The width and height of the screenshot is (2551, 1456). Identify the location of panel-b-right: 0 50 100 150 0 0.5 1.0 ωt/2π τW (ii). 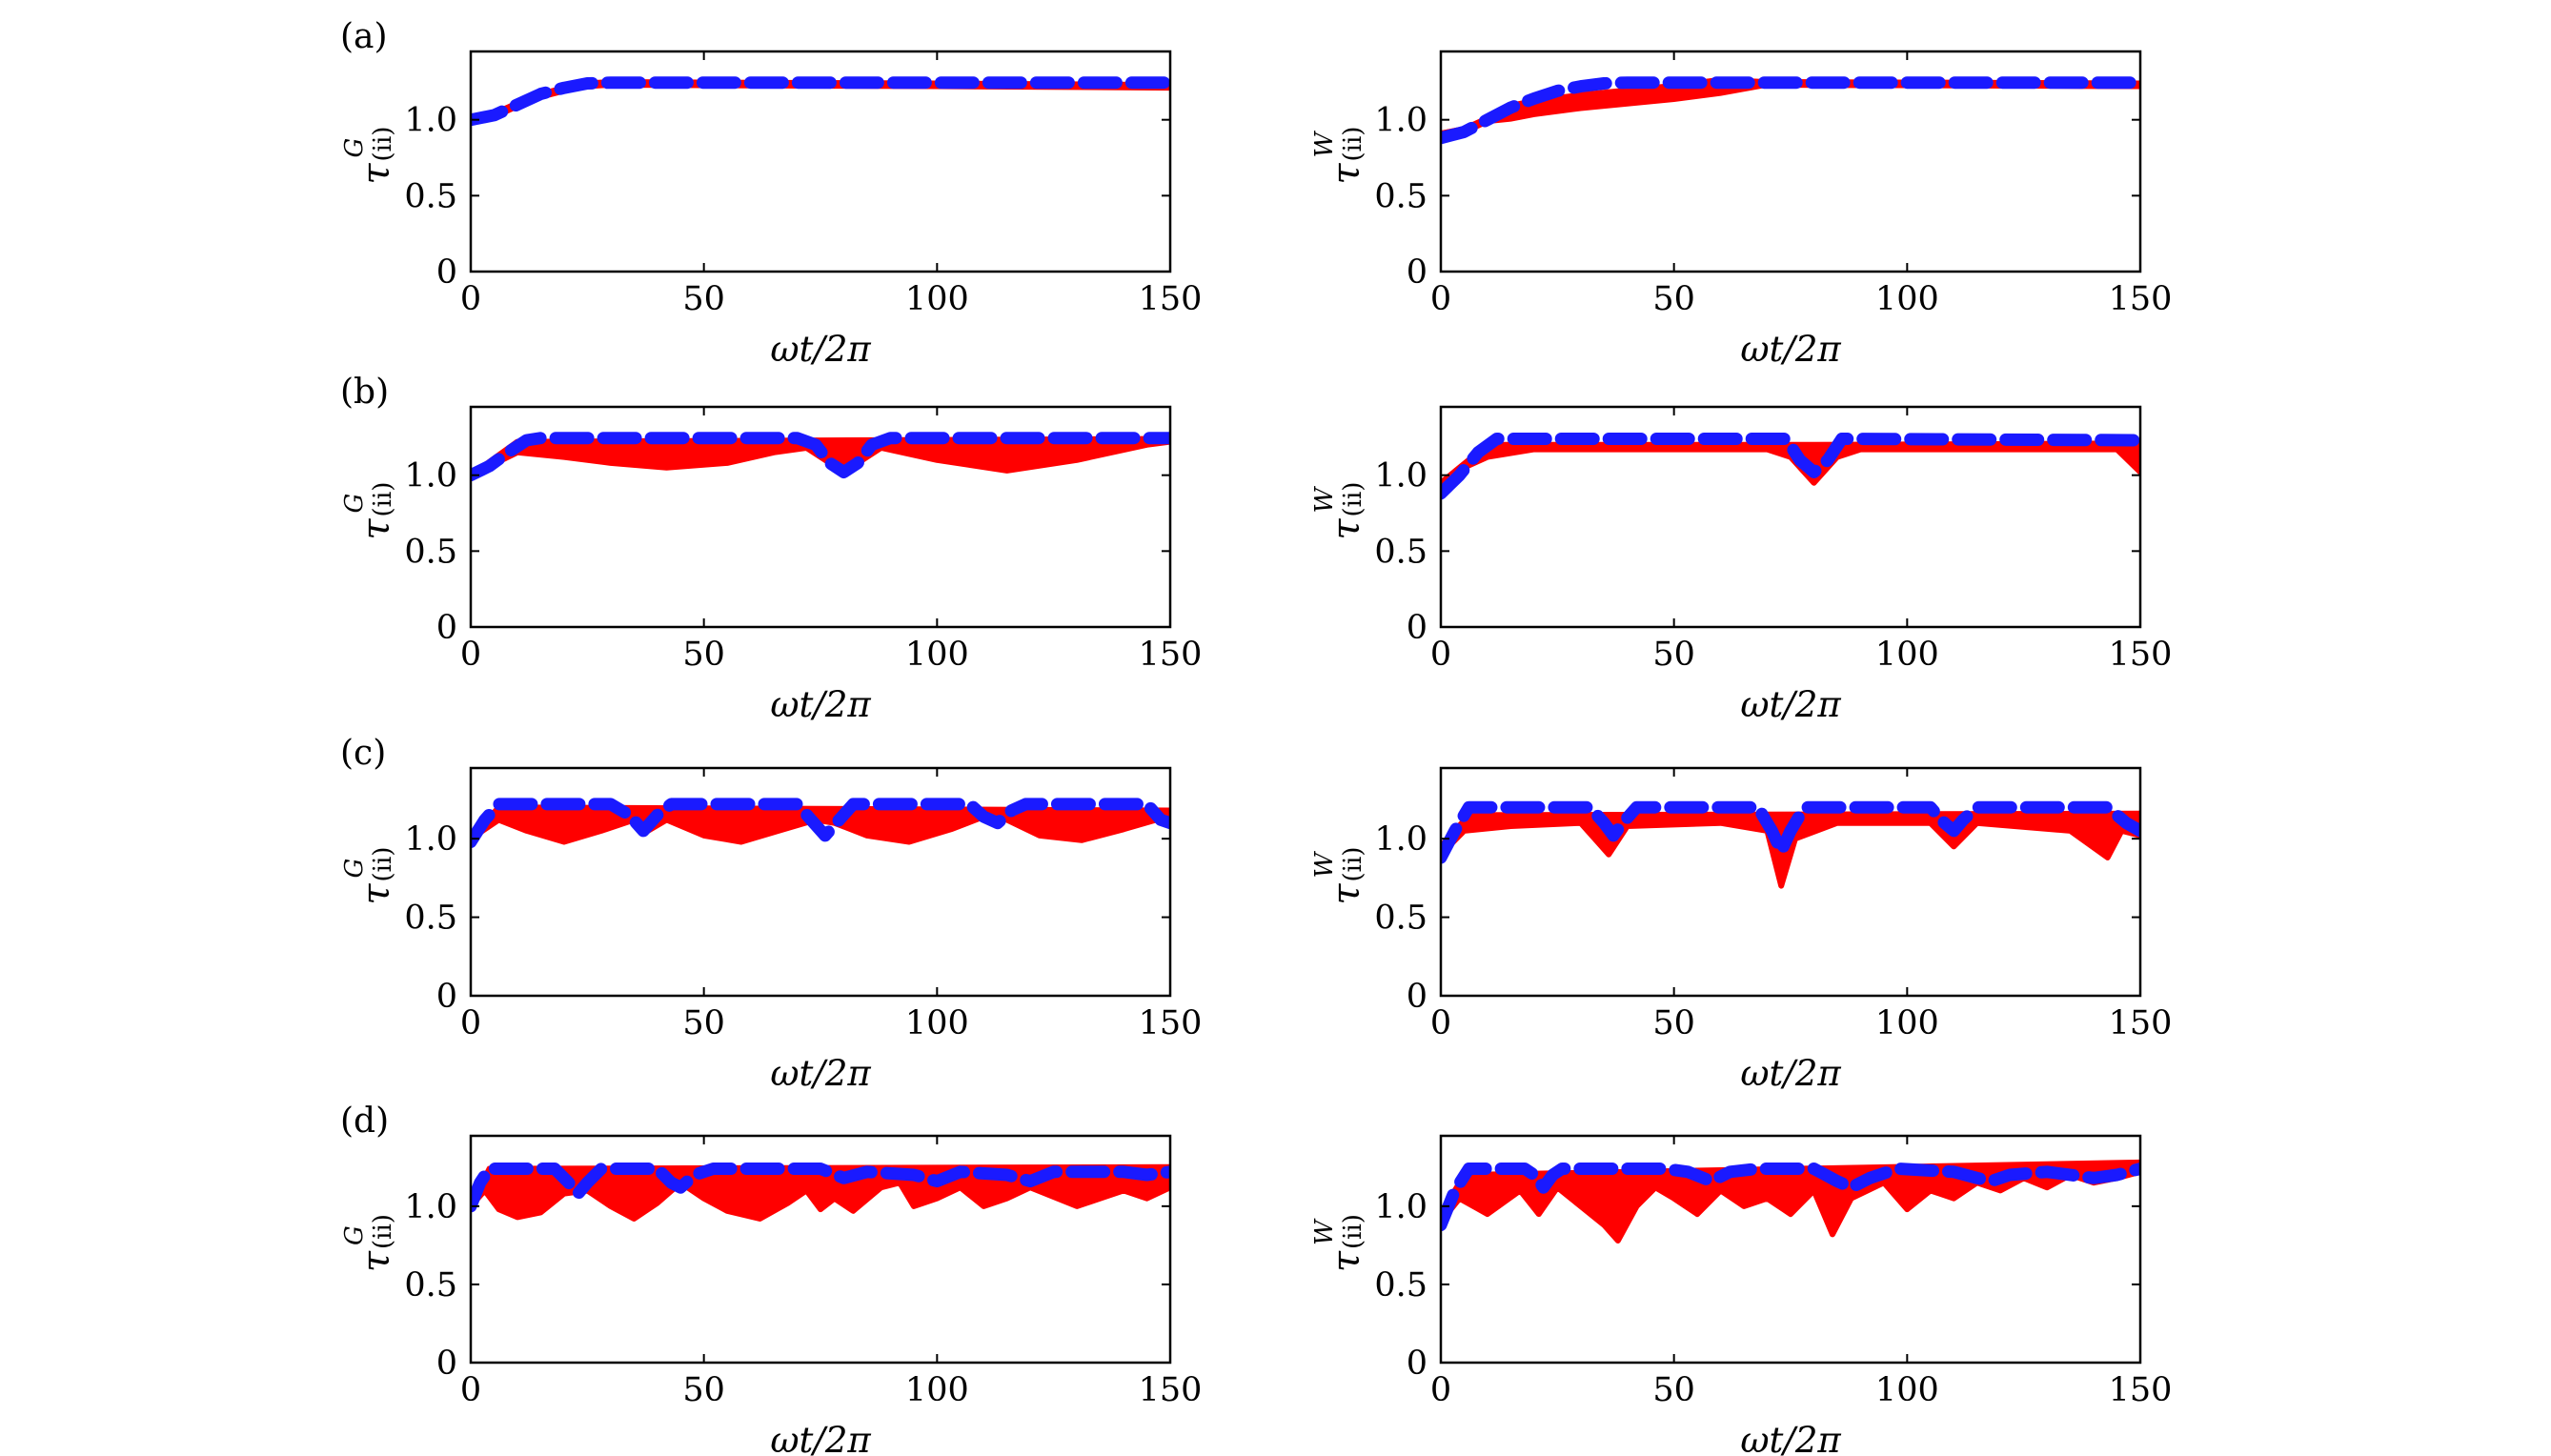
(1741, 565).